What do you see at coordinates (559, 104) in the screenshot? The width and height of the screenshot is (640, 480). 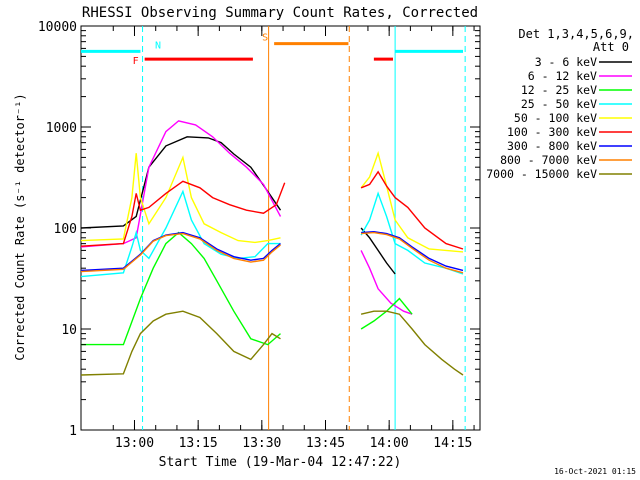 I see `legend-label: 25 - 50 keV` at bounding box center [559, 104].